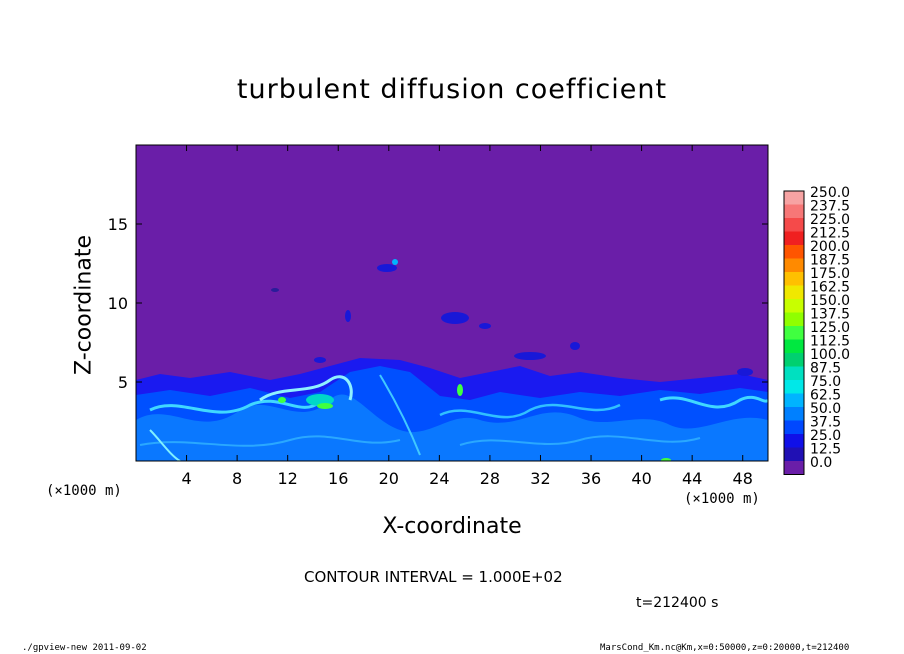  I want to click on colorbar-label: 0.0, so click(821, 463).